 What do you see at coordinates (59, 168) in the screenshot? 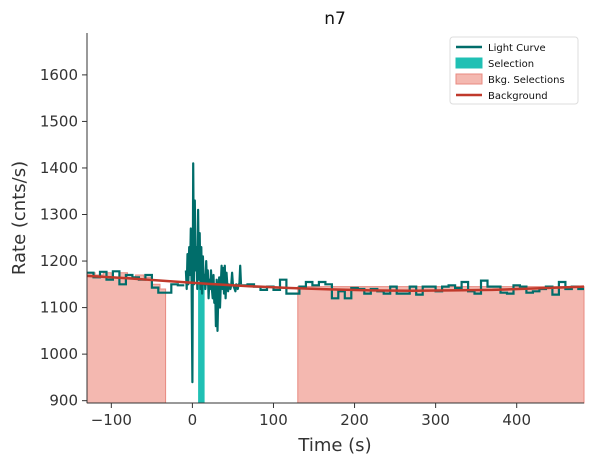
I see `y-tick-label: 1400` at bounding box center [59, 168].